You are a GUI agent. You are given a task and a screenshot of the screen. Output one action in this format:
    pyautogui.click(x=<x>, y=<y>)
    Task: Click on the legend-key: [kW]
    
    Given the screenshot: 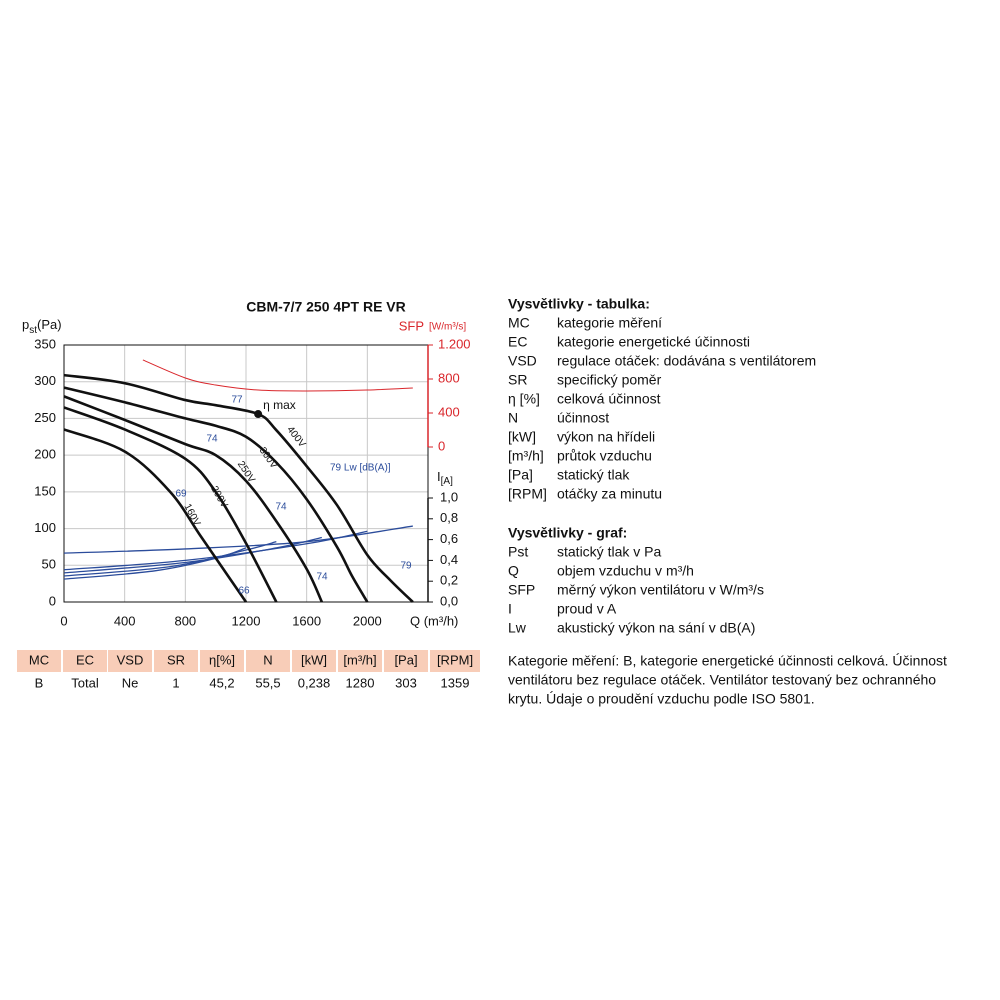 What is the action you would take?
    pyautogui.click(x=522, y=437)
    